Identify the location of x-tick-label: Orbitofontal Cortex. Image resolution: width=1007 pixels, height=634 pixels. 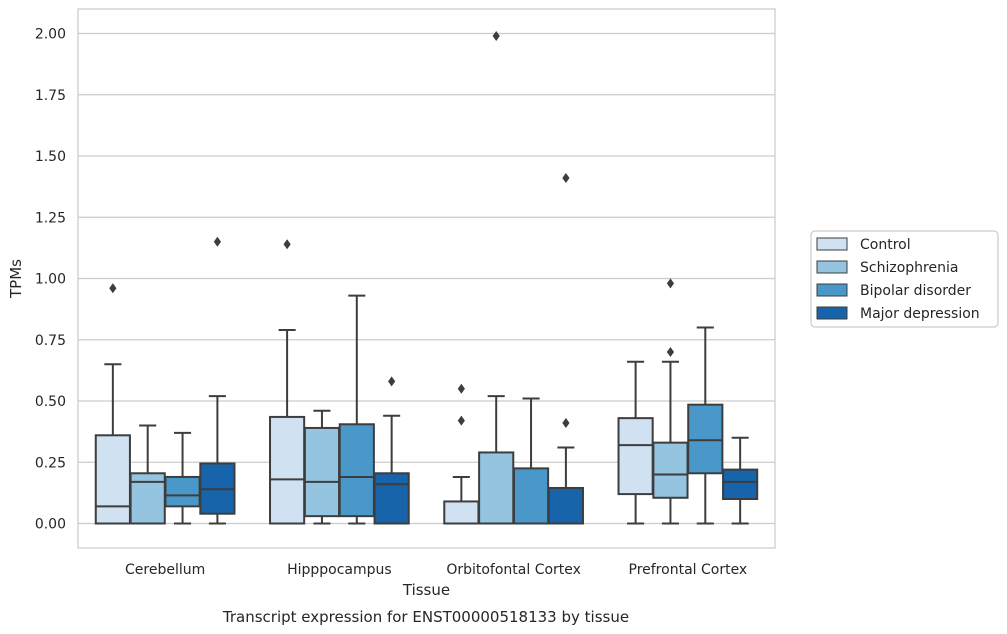
(513, 570).